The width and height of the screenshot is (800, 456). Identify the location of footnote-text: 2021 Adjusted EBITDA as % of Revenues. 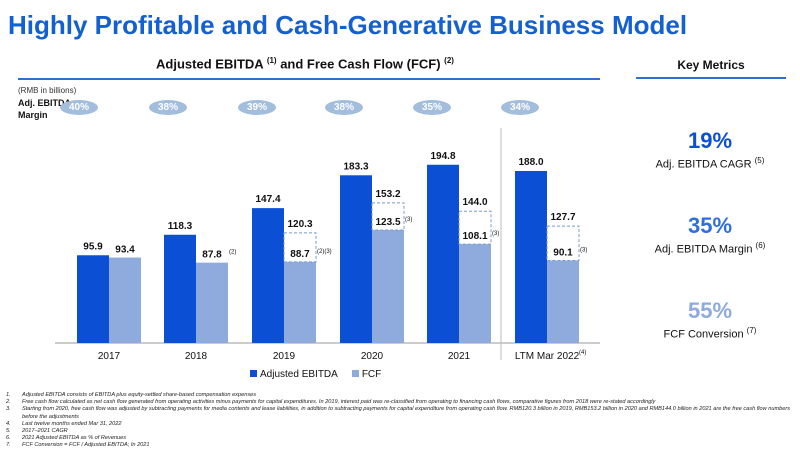
(74, 438).